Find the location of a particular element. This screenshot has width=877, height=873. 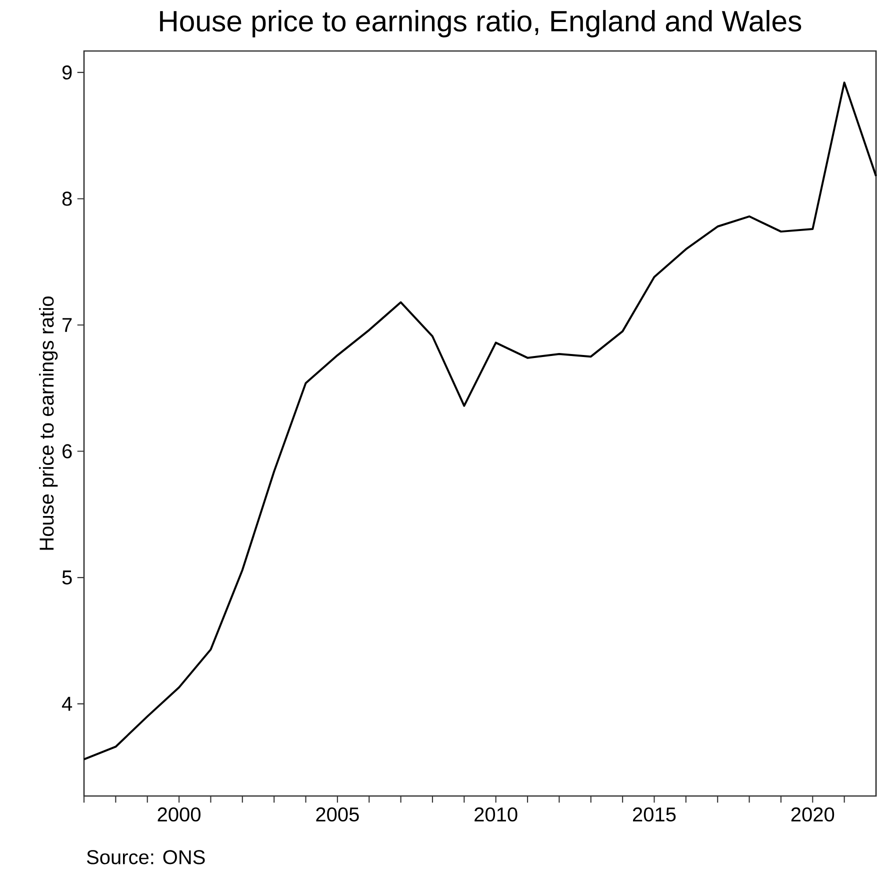

y-axis-title: House price to earnings ratio is located at coordinates (48, 423).